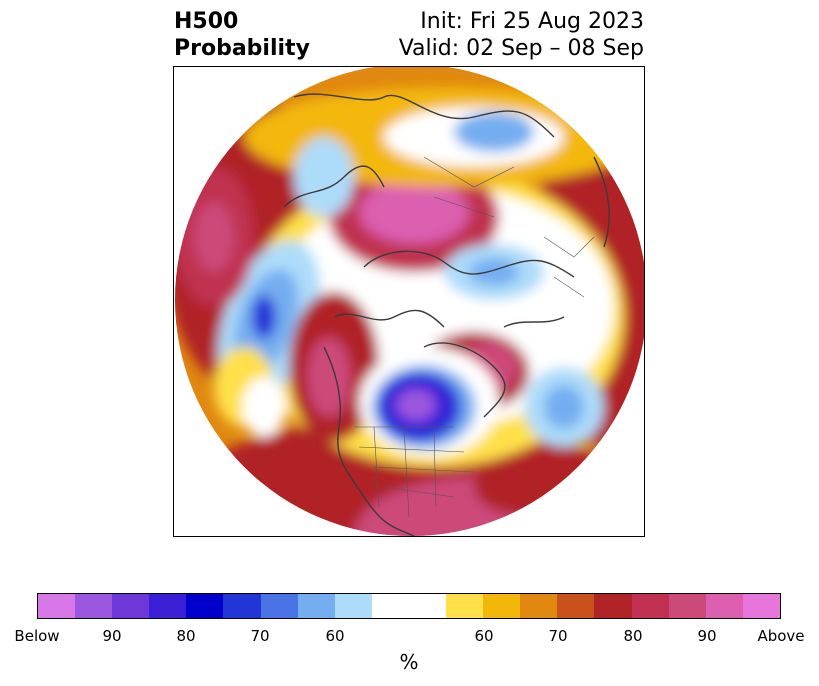  Describe the element at coordinates (242, 35) in the screenshot. I see `map-title: H500 Probability` at that location.